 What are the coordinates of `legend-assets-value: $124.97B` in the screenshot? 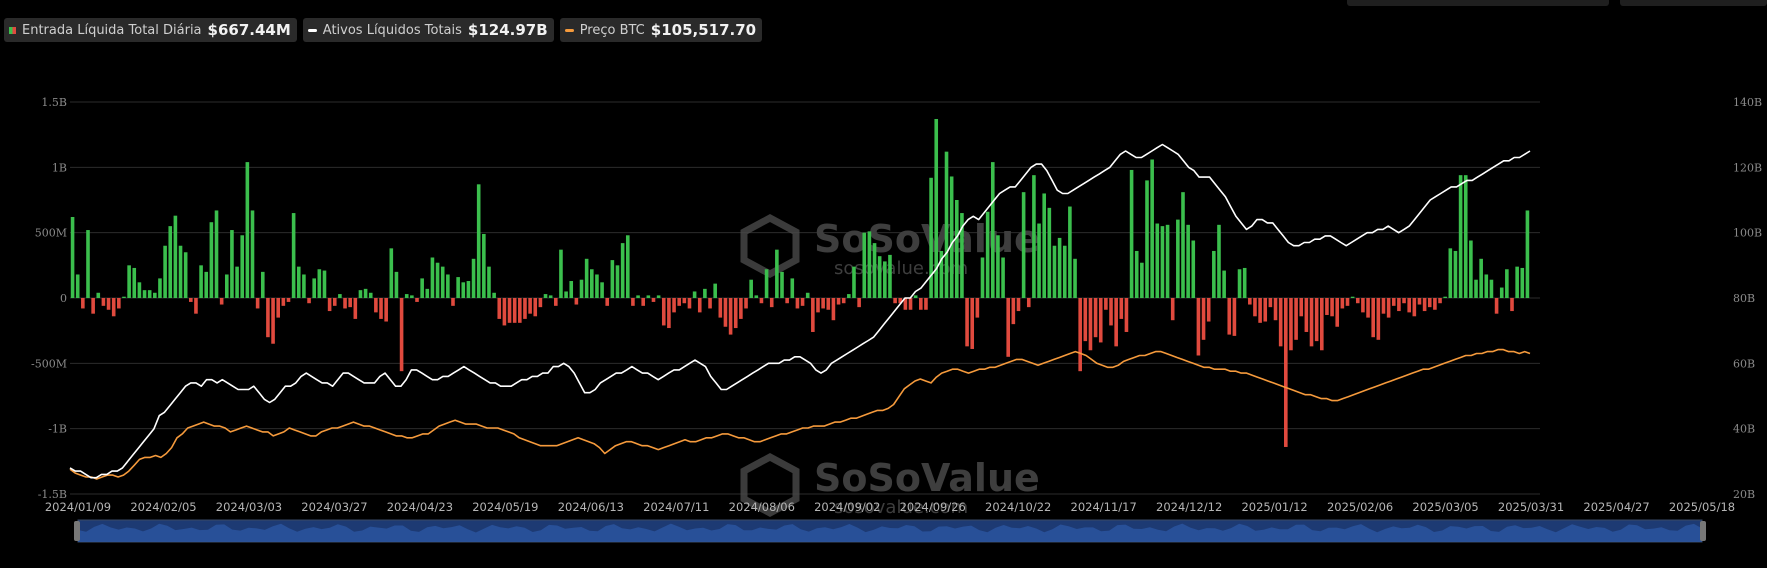 It's located at (507, 30).